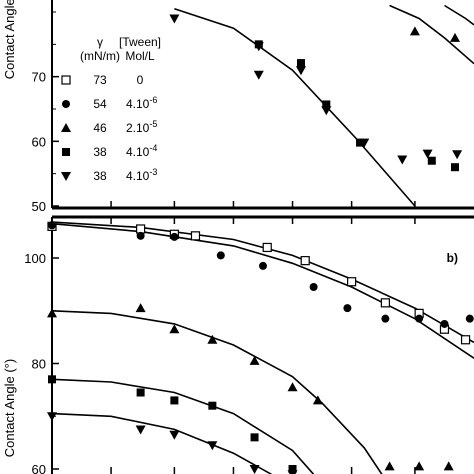  I want to click on legend-marker-open-square, so click(66, 80).